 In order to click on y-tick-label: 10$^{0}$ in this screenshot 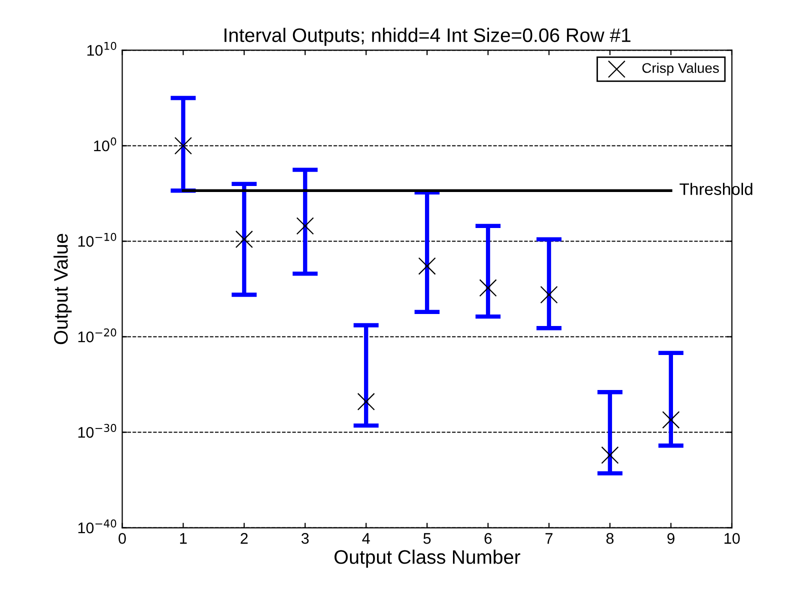, I will do `click(105, 144)`.